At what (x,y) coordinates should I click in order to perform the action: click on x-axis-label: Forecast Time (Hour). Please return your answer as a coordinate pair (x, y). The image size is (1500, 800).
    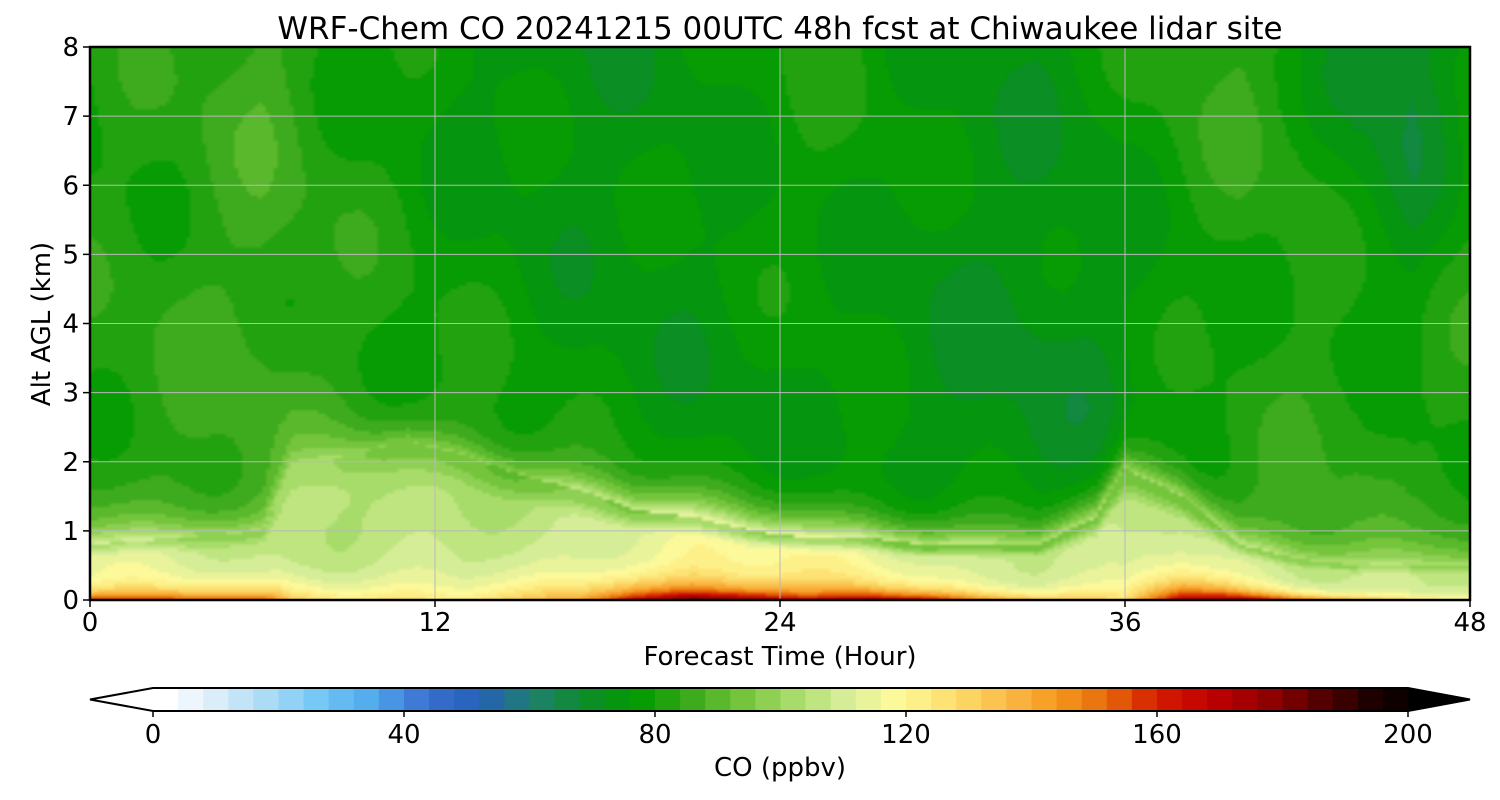
    Looking at the image, I should click on (779, 657).